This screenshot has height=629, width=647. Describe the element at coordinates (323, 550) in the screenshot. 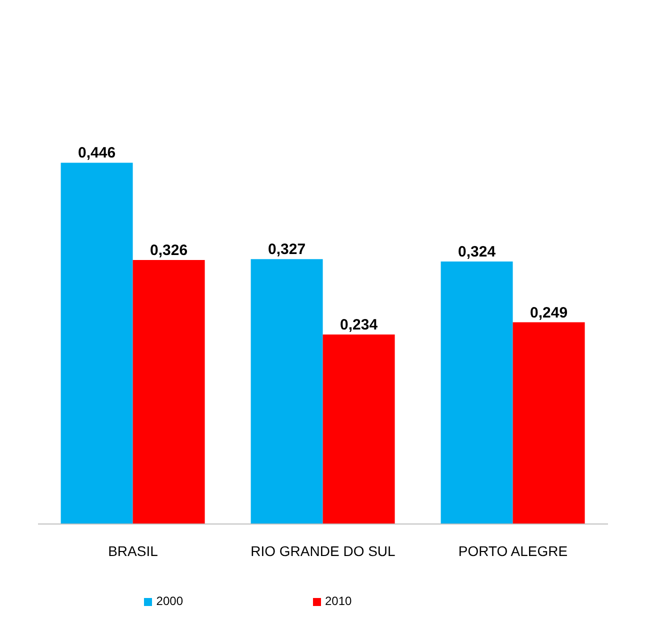

I see `x-tick-label: RIO GRANDE DO SUL` at that location.